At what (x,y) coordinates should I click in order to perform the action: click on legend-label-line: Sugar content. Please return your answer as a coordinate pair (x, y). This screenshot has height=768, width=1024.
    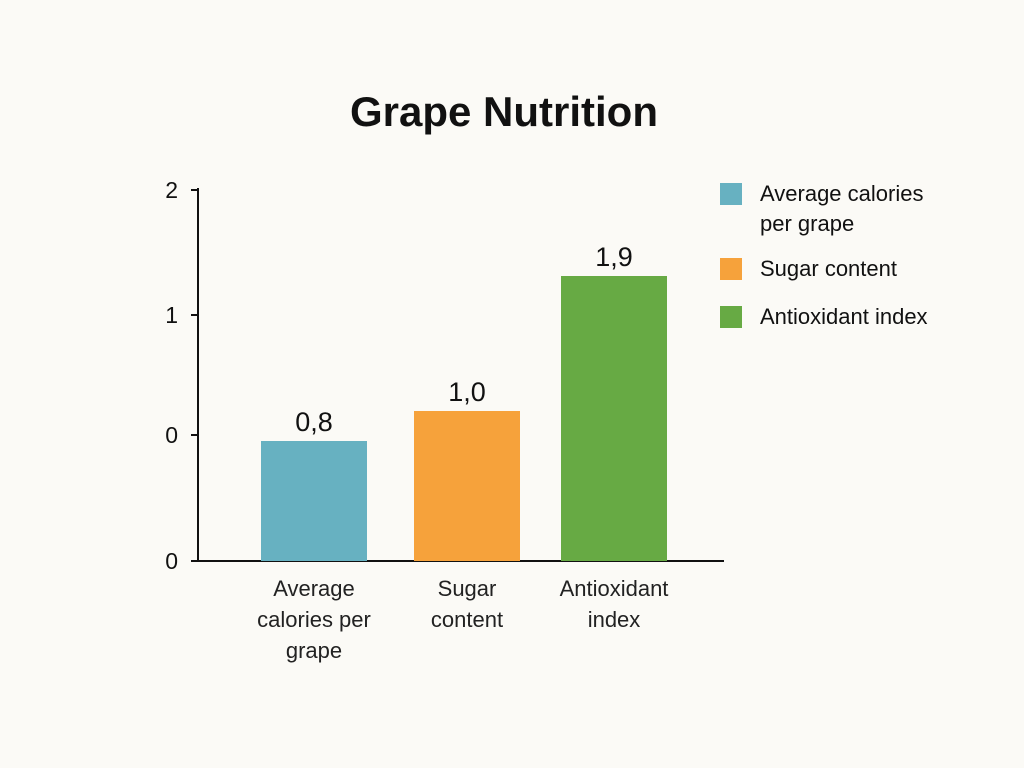
    Looking at the image, I should click on (828, 268).